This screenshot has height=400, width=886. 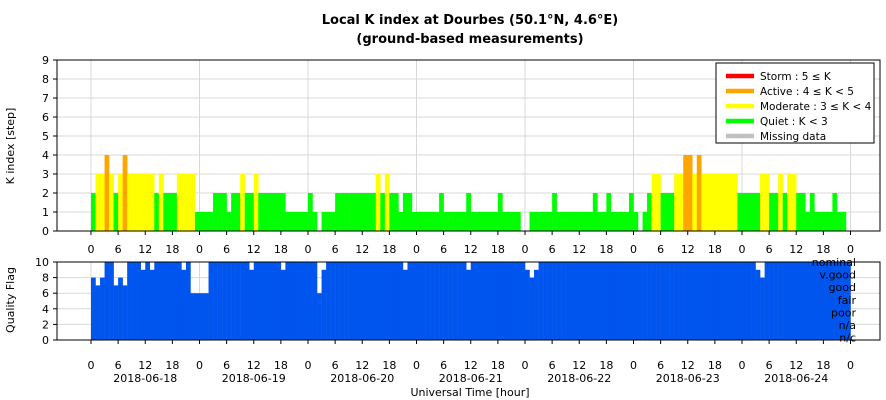 What do you see at coordinates (45, 98) in the screenshot?
I see `k-y-tick-label: 7` at bounding box center [45, 98].